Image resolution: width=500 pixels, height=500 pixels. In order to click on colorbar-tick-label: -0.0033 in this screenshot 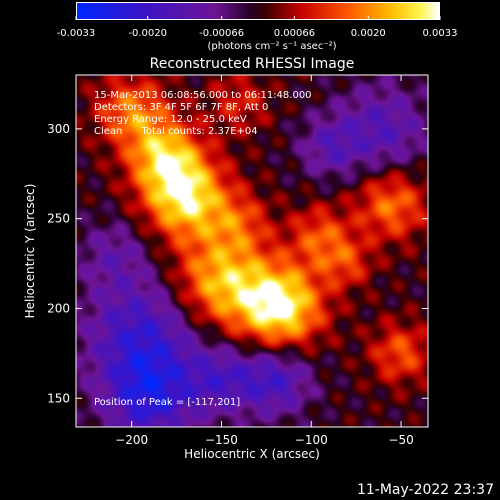, I will do `click(76, 33)`.